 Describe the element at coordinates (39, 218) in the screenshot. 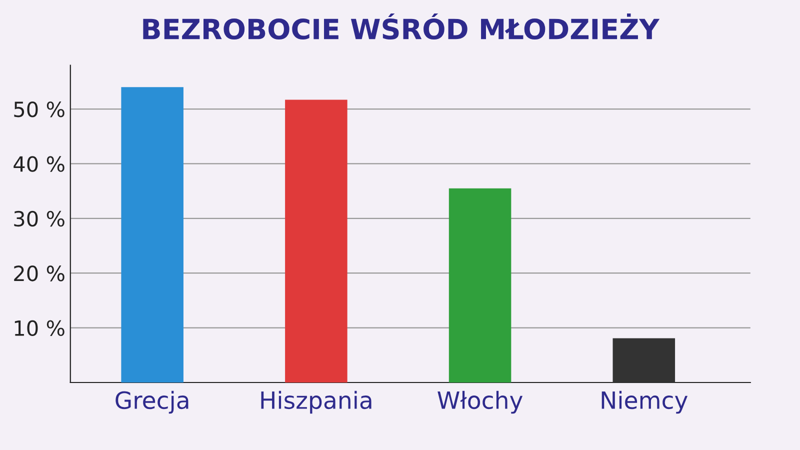

I see `y-tick-label: 30 %` at that location.